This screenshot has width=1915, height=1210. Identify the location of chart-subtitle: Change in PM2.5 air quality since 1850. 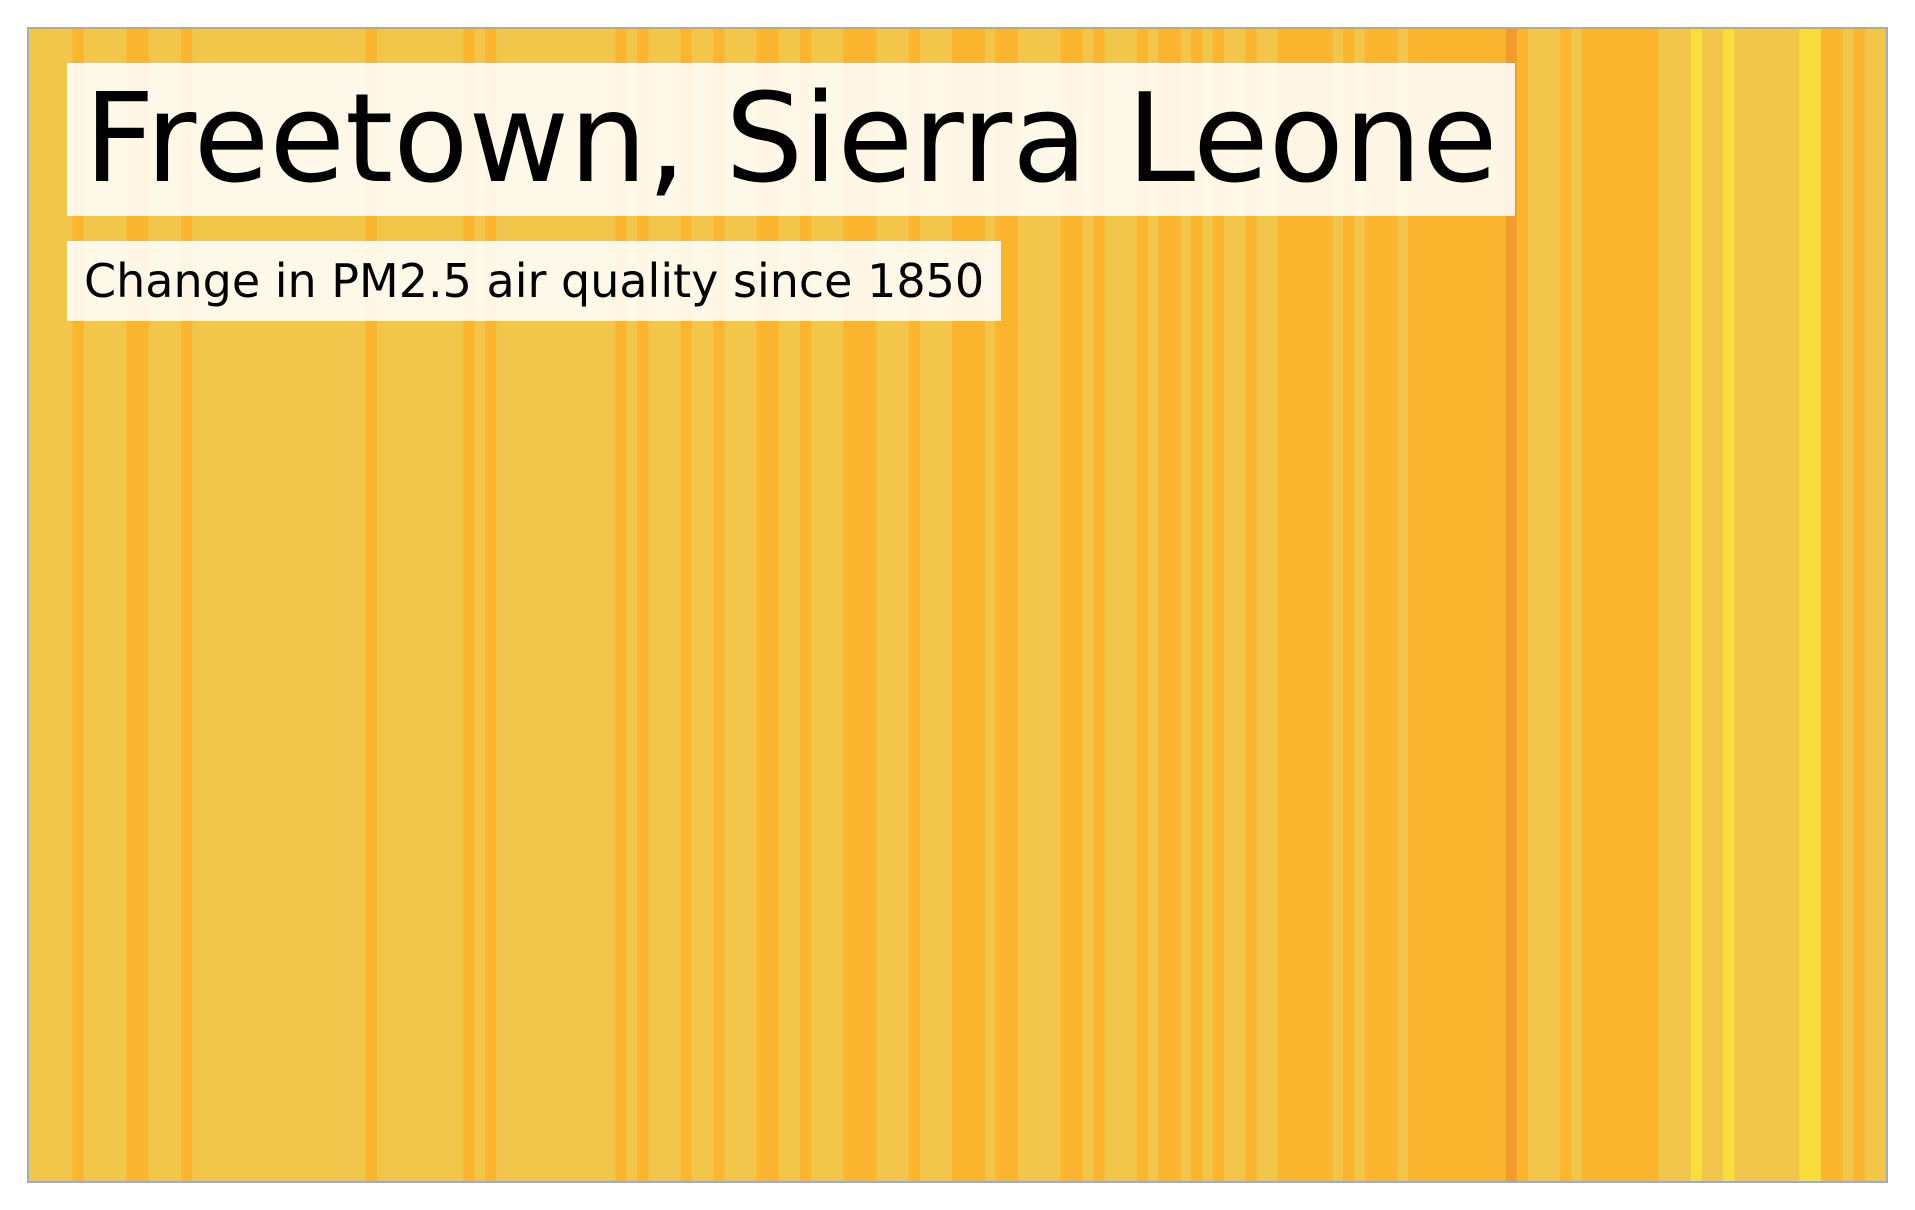
(534, 281).